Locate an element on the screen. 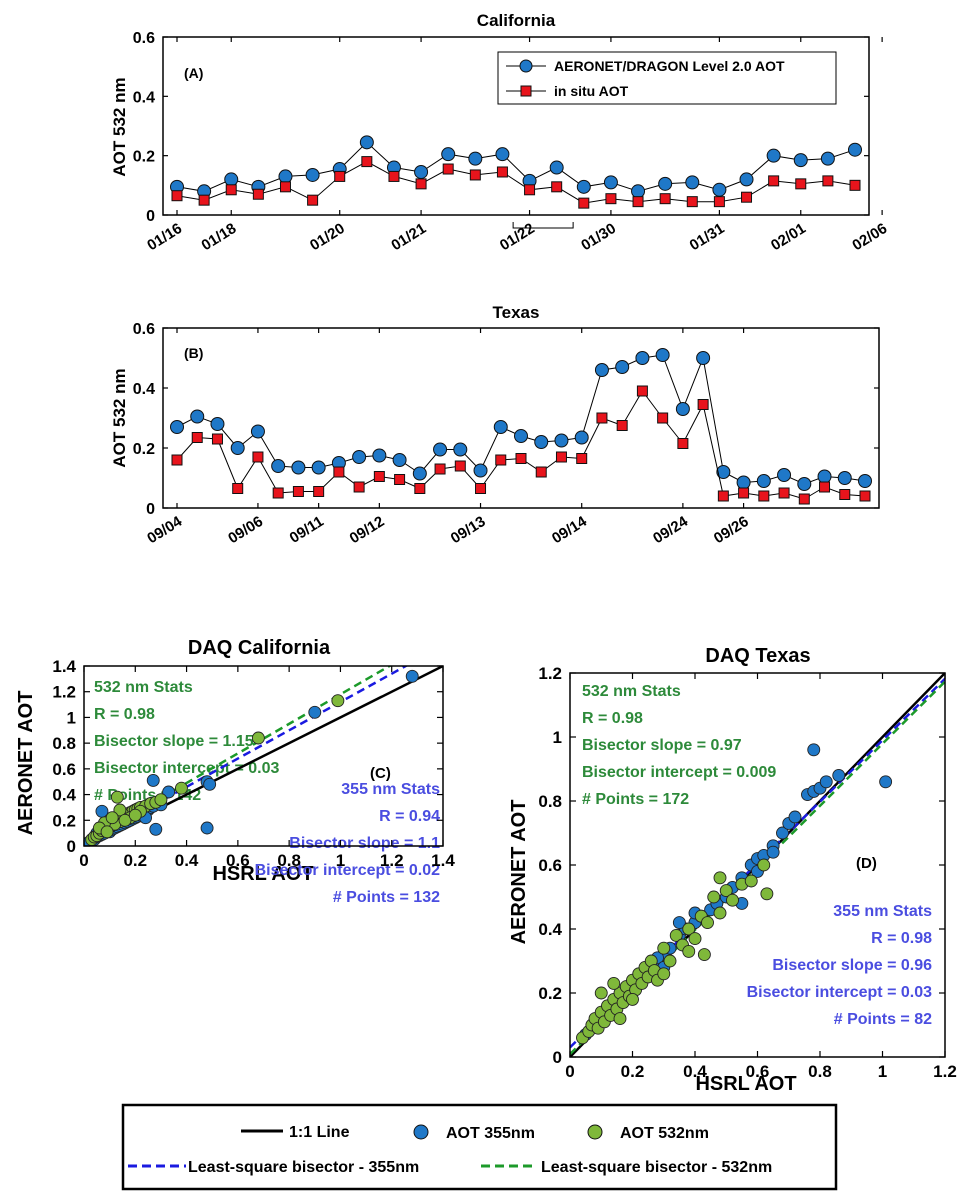 This screenshot has width=962, height=1199. panel-a-legend: AERONET/DRAGON Level 2.0 AOT in situ AOT is located at coordinates (667, 78).